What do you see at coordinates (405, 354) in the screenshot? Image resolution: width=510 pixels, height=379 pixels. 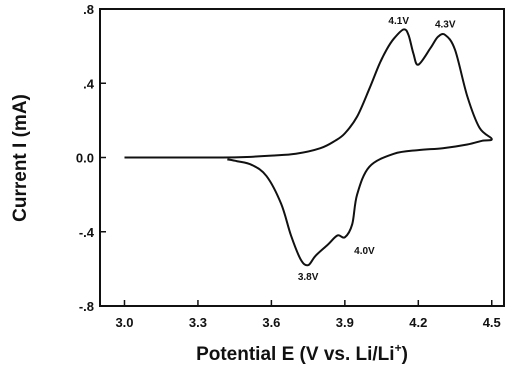 I see `x-axis-label-close: )` at bounding box center [405, 354].